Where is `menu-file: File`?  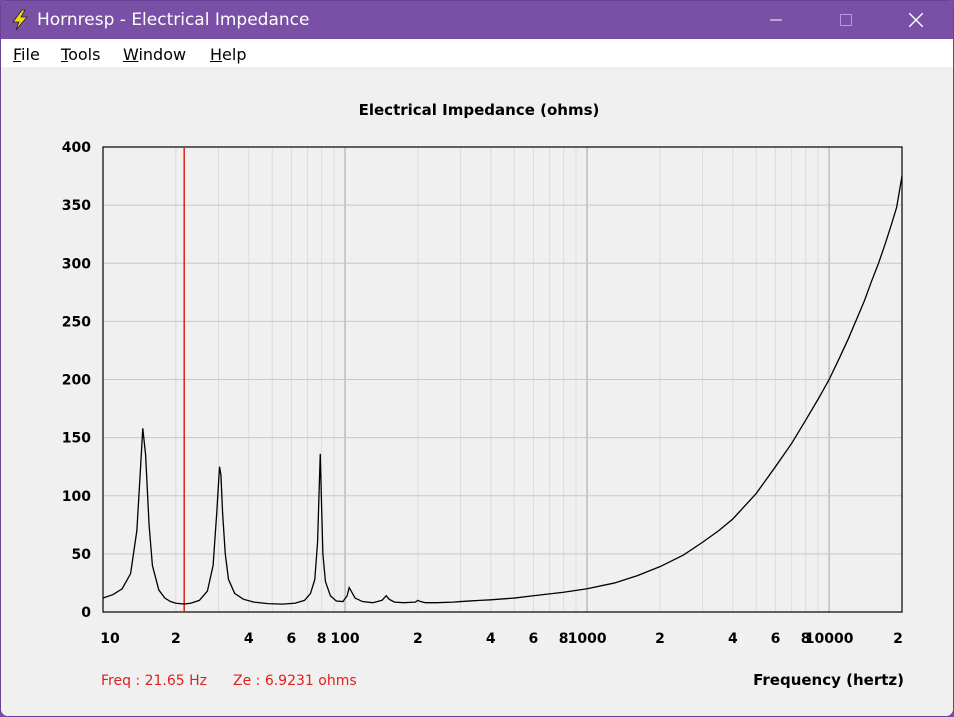
menu-file: File is located at coordinates (26, 54).